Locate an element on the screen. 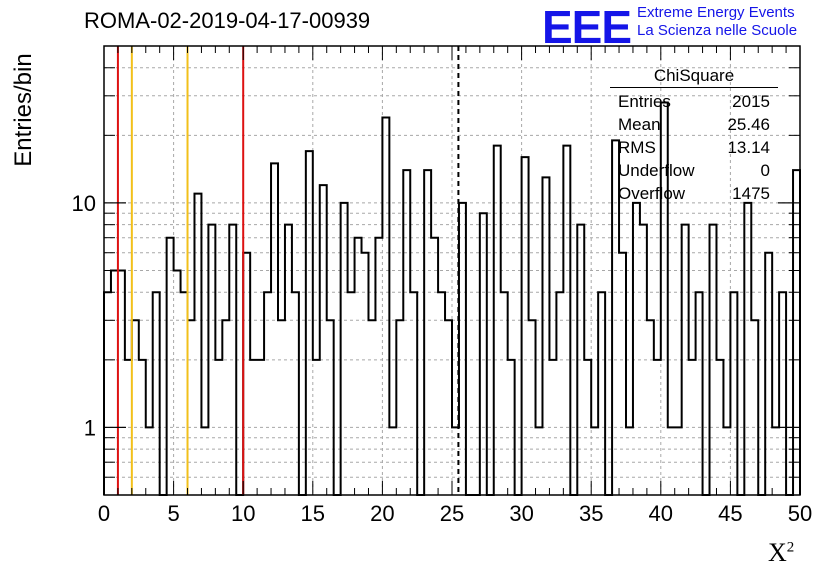 Image resolution: width=836 pixels, height=572 pixels. stats-row-mean: Mean 25.46 is located at coordinates (694, 124).